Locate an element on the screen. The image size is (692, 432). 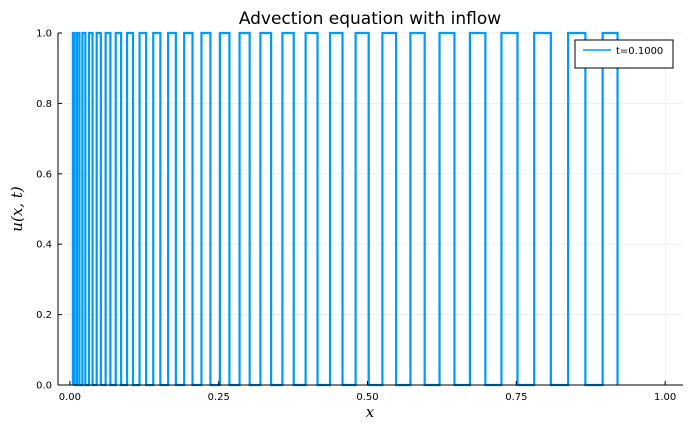
x-tick-label: 0.75 is located at coordinates (516, 397).